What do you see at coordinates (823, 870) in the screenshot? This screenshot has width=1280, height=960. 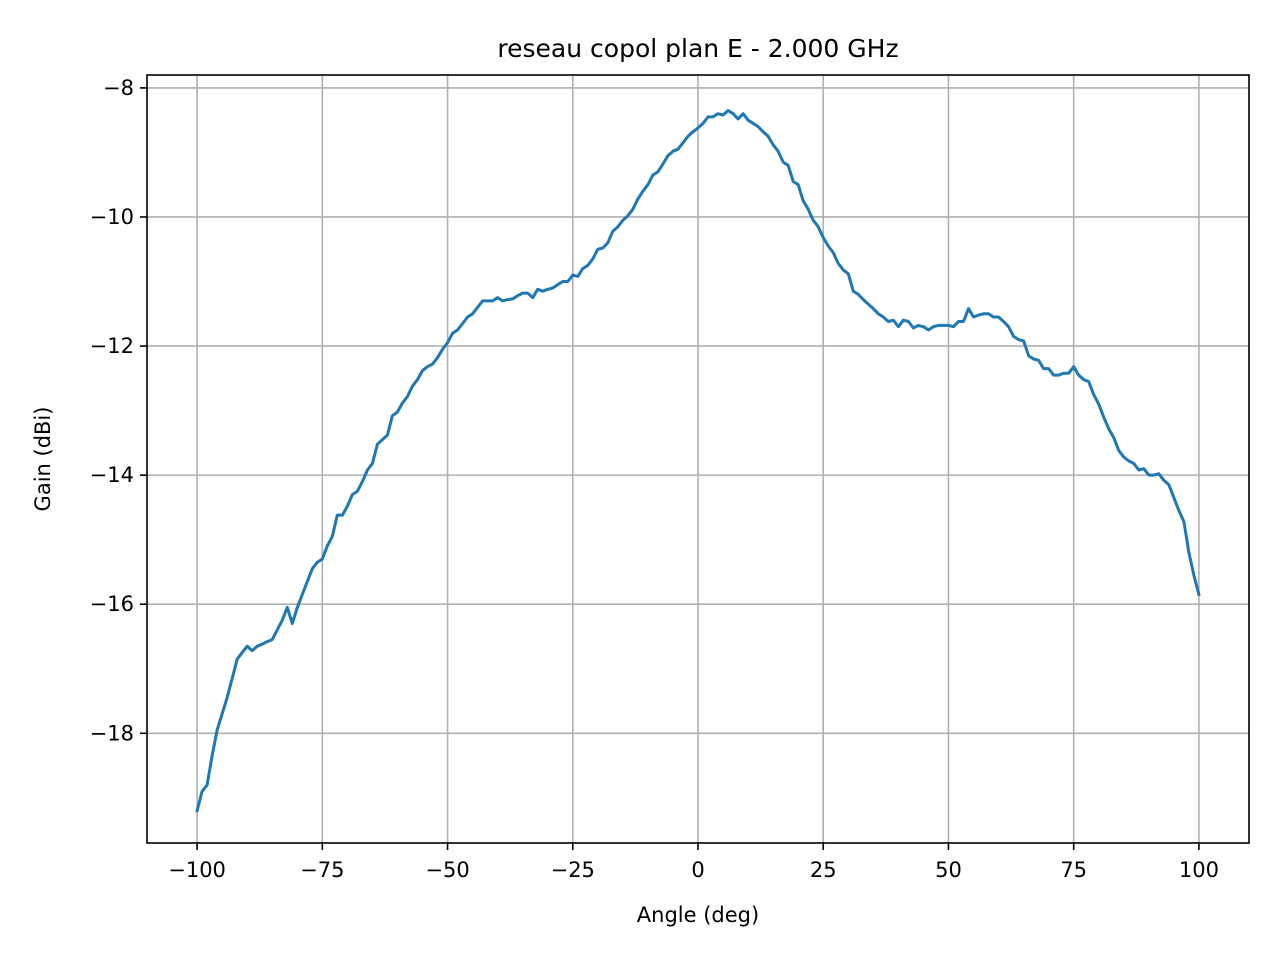 I see `x-tick-label: 25` at bounding box center [823, 870].